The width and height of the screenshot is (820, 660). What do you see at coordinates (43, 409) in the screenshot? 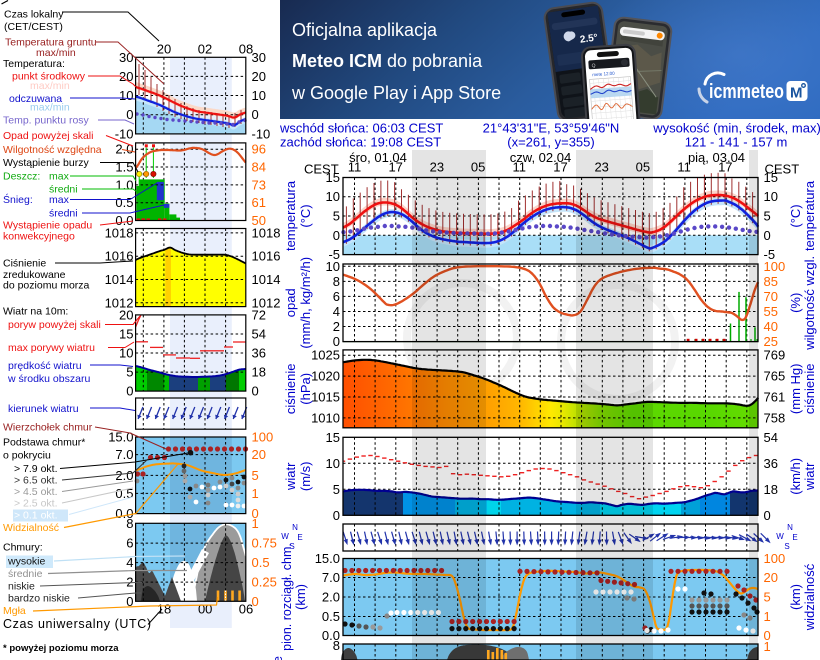
I see `svg-text: kierunek wiatru` at bounding box center [43, 409].